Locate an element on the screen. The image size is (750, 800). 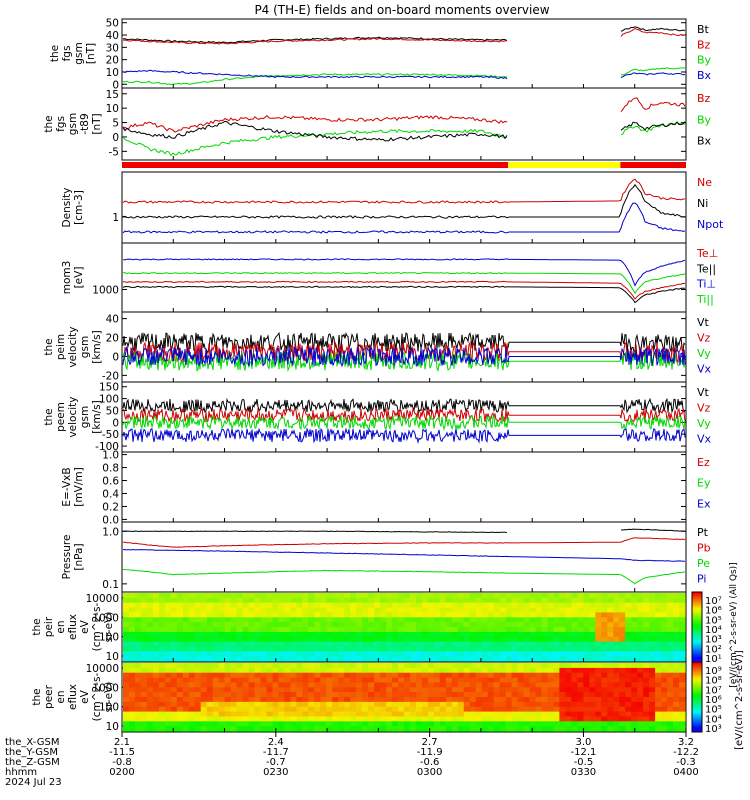
panel-frame is located at coordinates (404, 124).